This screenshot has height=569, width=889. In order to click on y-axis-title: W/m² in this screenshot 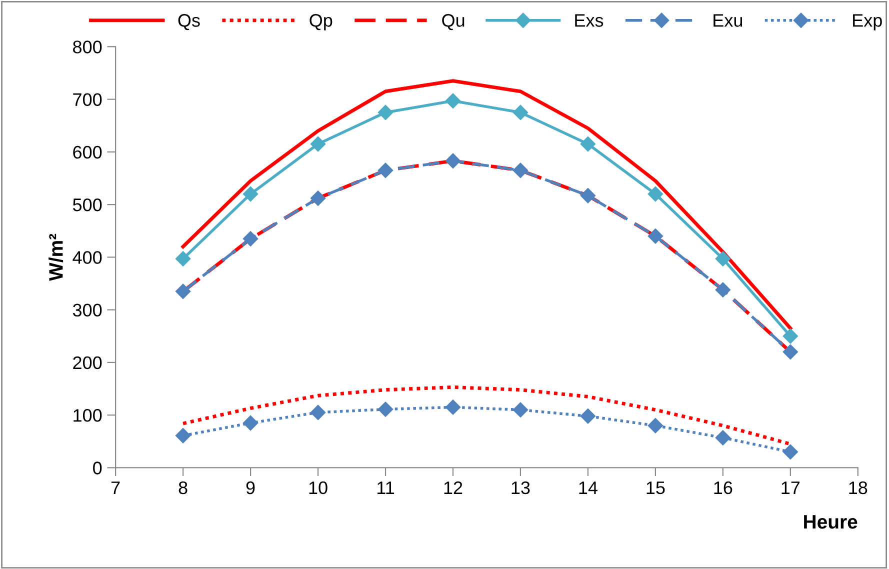, I will do `click(56, 257)`.